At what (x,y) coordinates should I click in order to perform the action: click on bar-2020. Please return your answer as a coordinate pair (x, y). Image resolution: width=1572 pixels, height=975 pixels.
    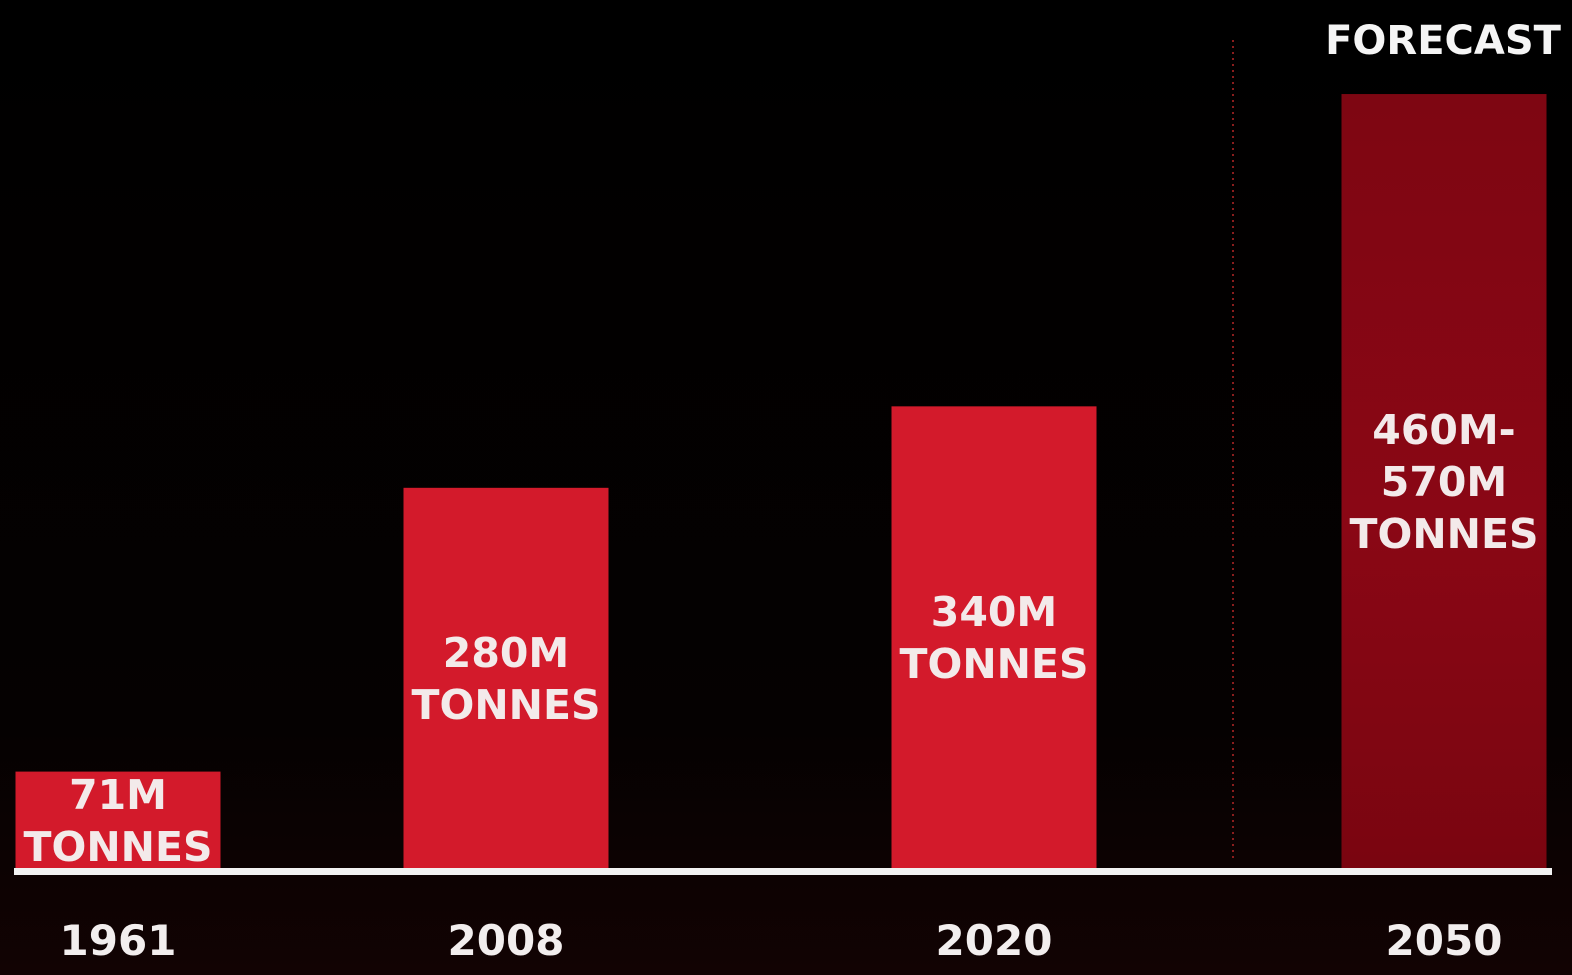
    Looking at the image, I should click on (994, 637).